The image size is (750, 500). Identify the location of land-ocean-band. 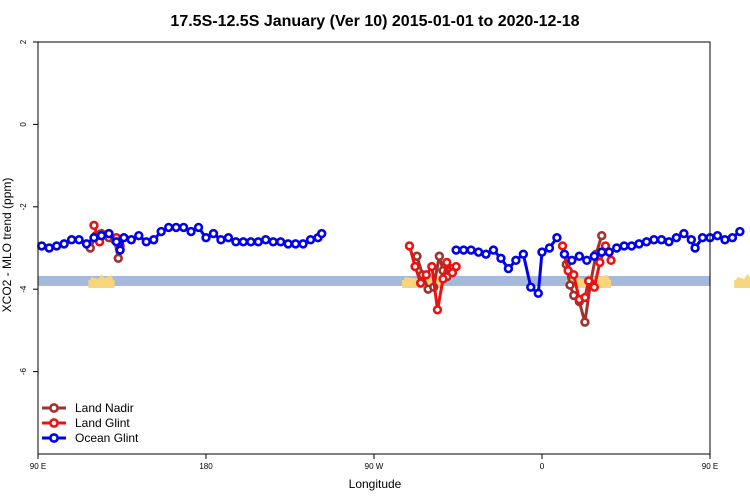
(394, 280).